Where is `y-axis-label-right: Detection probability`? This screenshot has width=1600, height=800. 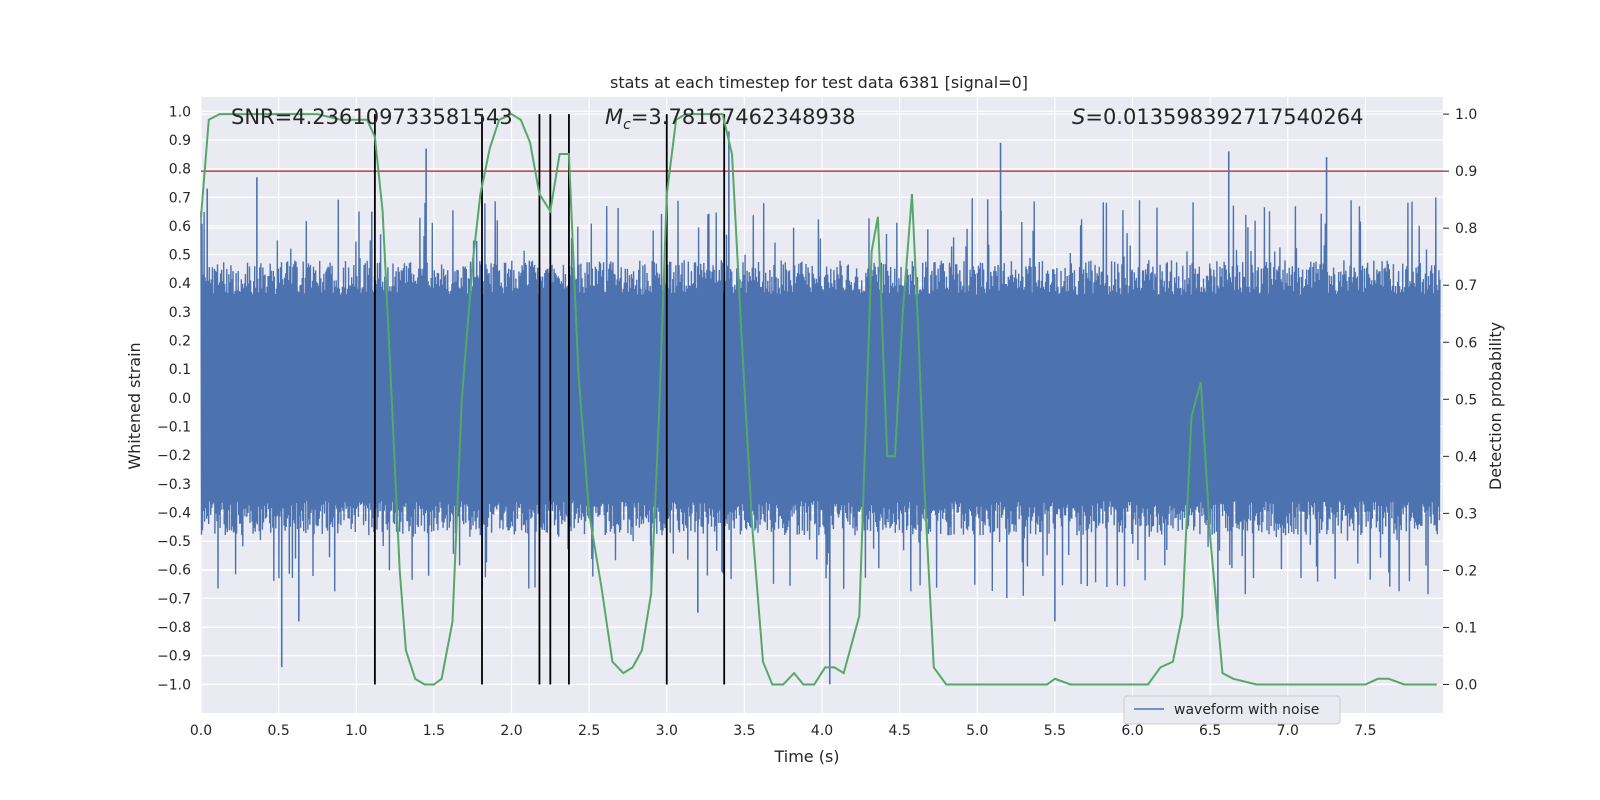
y-axis-label-right: Detection probability is located at coordinates (1495, 406).